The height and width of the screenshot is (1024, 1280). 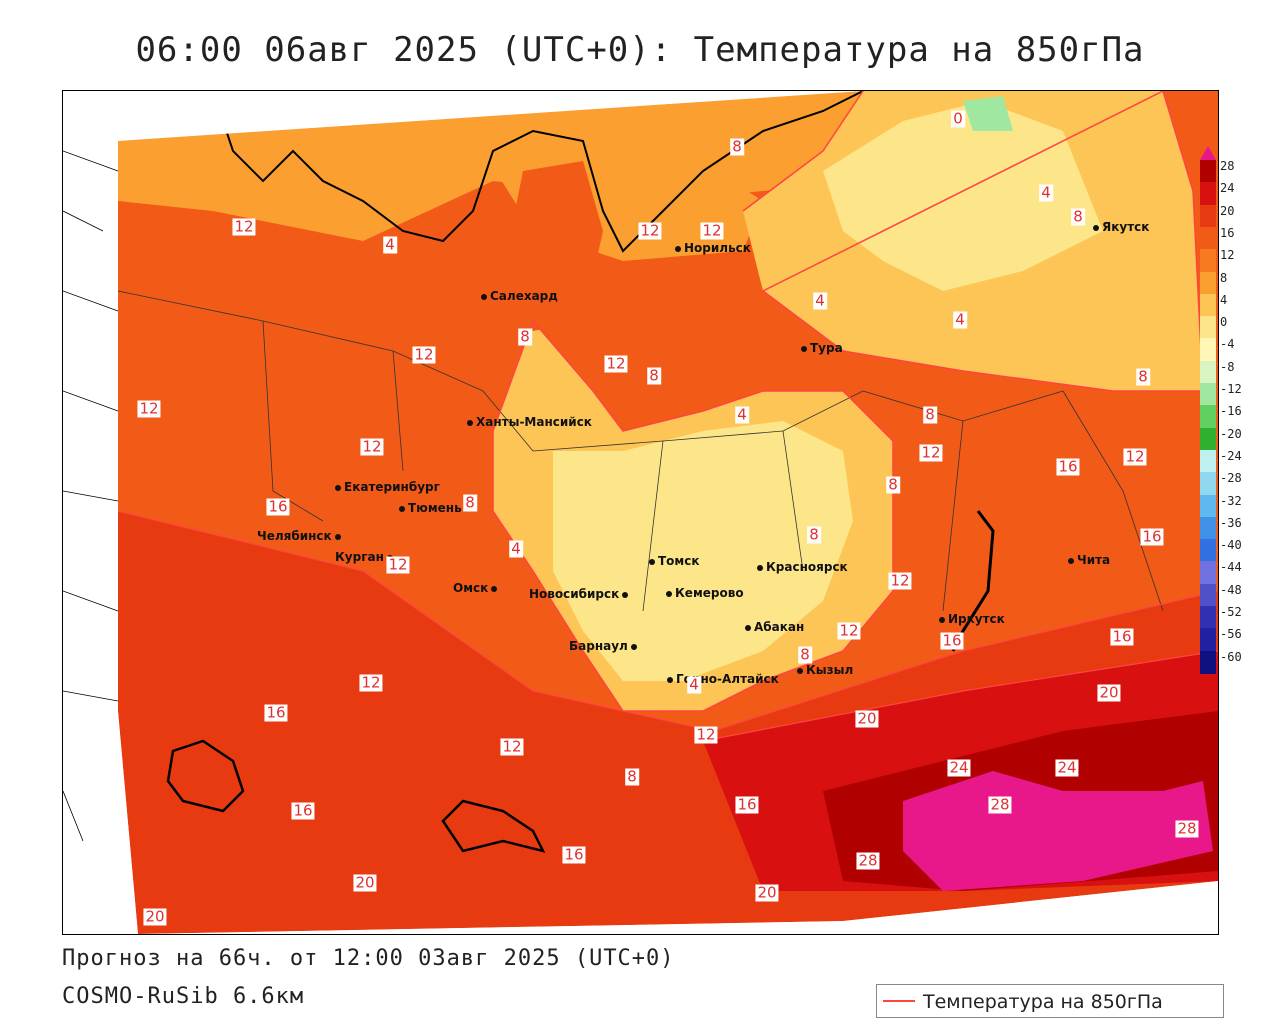 I want to click on scale-tick-label: -4, so click(x=1227, y=344).